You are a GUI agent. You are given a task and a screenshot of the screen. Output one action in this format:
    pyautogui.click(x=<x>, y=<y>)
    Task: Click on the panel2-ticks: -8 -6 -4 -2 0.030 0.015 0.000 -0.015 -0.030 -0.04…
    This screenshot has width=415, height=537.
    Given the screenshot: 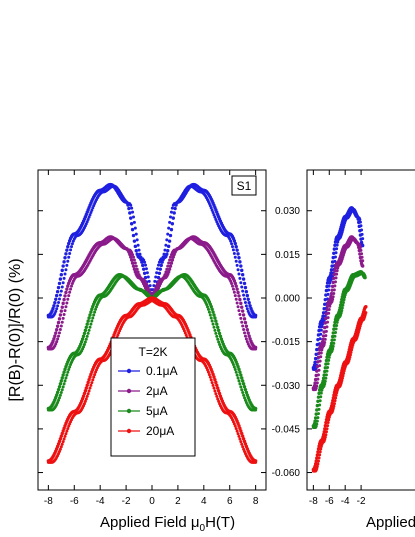 What is the action you would take?
    pyautogui.click(x=319, y=338)
    